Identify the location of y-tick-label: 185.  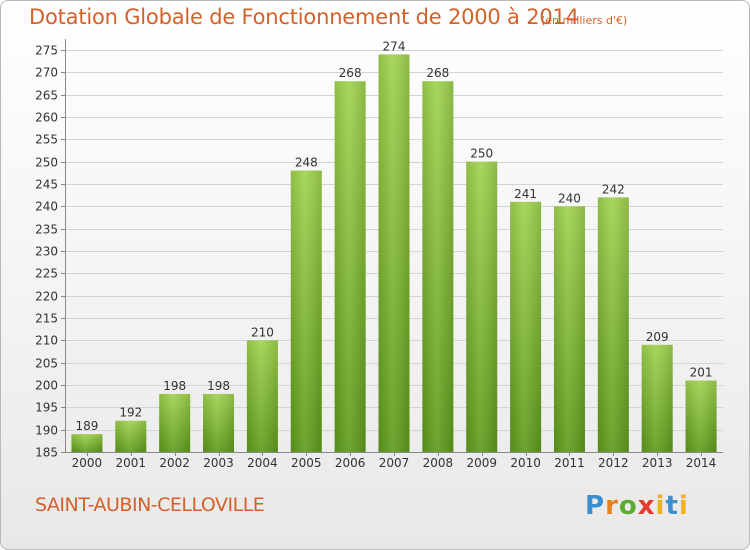
(46, 453).